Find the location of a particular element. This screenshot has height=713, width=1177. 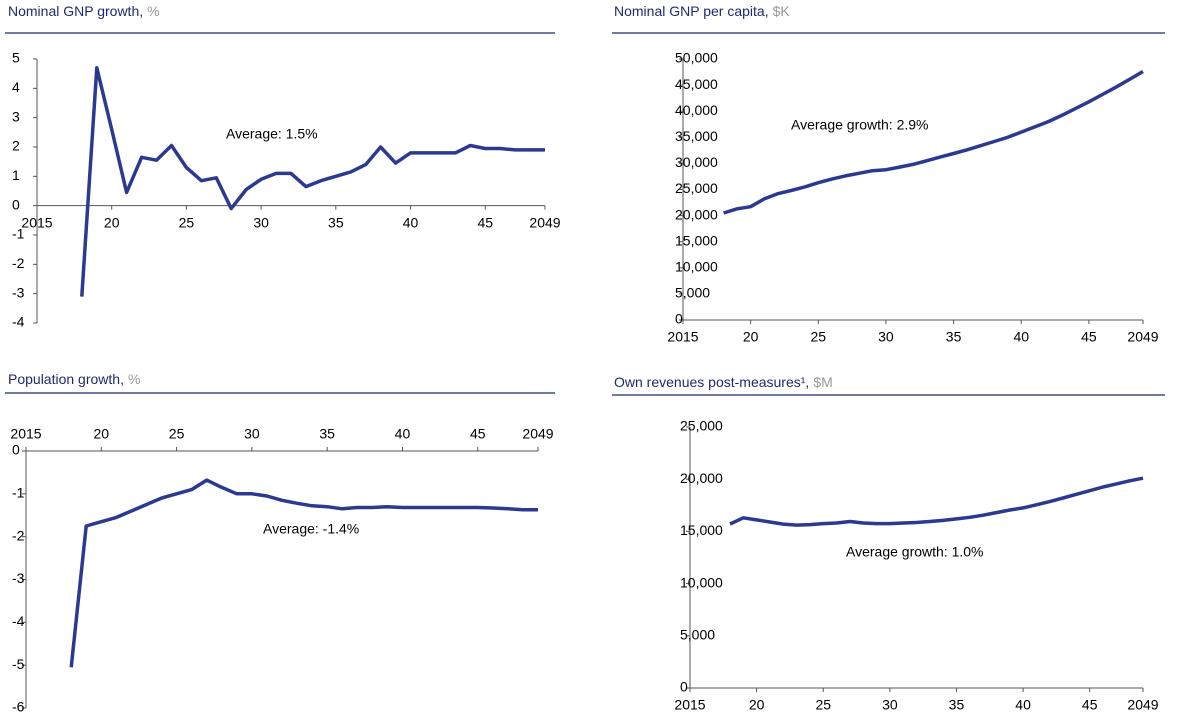

y-tick-label: 35,000 is located at coordinates (696, 136).